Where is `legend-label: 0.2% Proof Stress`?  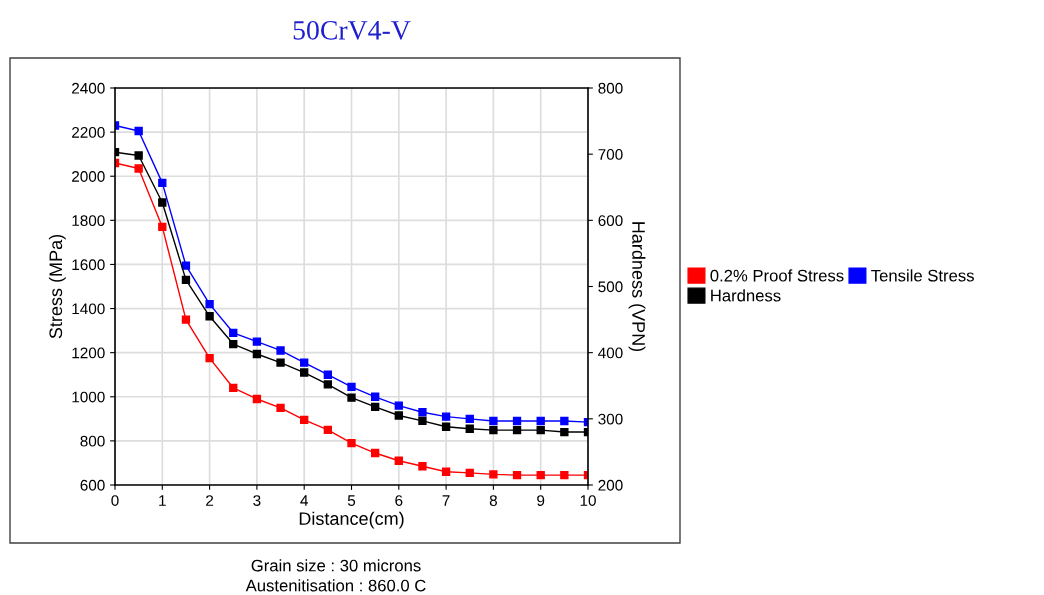 legend-label: 0.2% Proof Stress is located at coordinates (777, 275).